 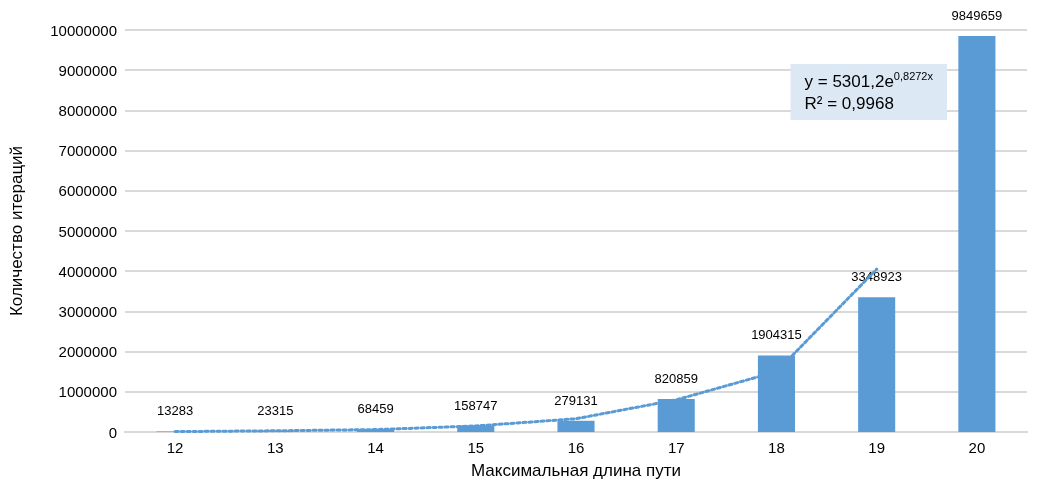 What do you see at coordinates (676, 378) in the screenshot?
I see `data-label: 820859` at bounding box center [676, 378].